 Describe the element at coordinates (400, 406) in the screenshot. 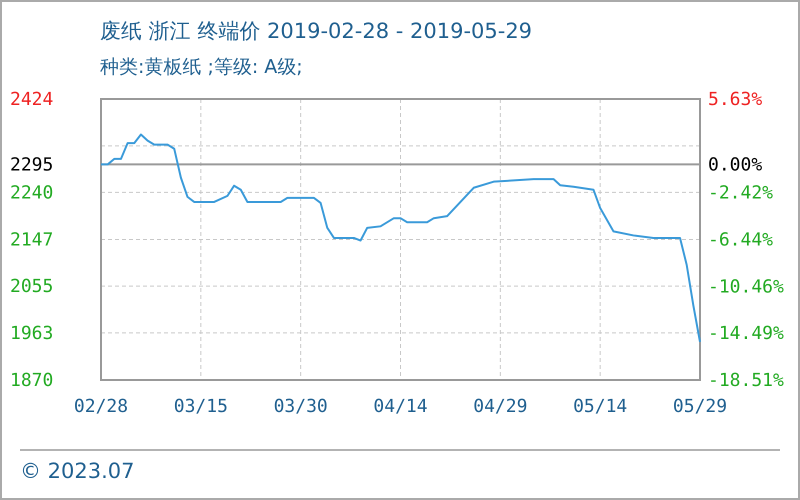

I see `x-tick-label: 04/14` at that location.